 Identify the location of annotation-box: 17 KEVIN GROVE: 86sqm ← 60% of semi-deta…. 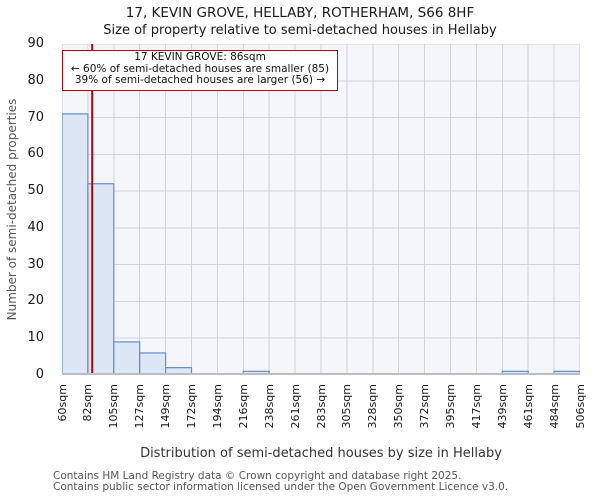
(200, 70).